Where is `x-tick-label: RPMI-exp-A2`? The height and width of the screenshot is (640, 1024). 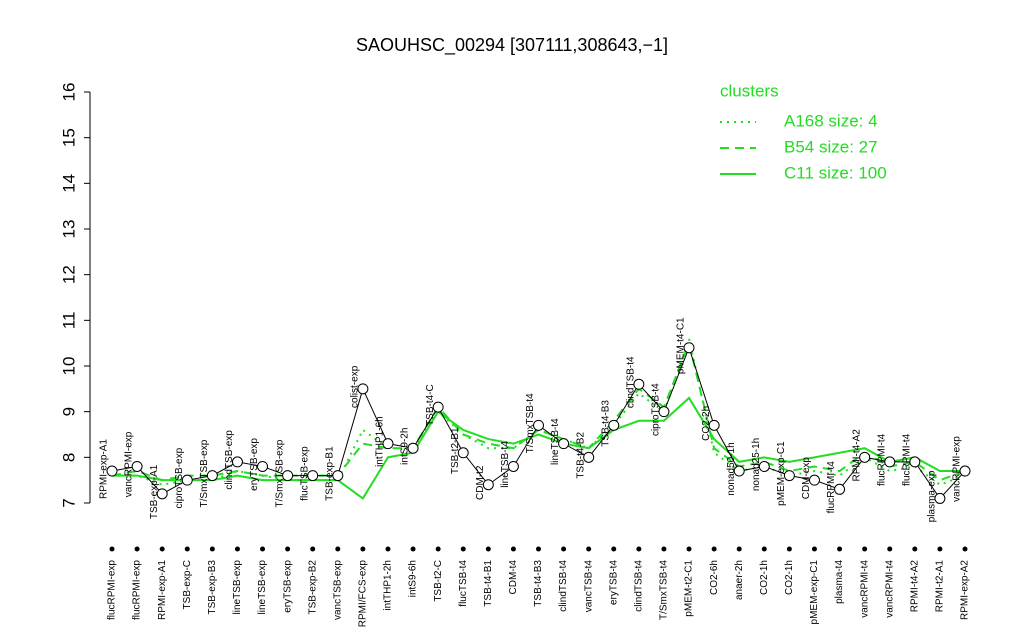
x-tick-label: RPMI-exp-A2 is located at coordinates (965, 590).